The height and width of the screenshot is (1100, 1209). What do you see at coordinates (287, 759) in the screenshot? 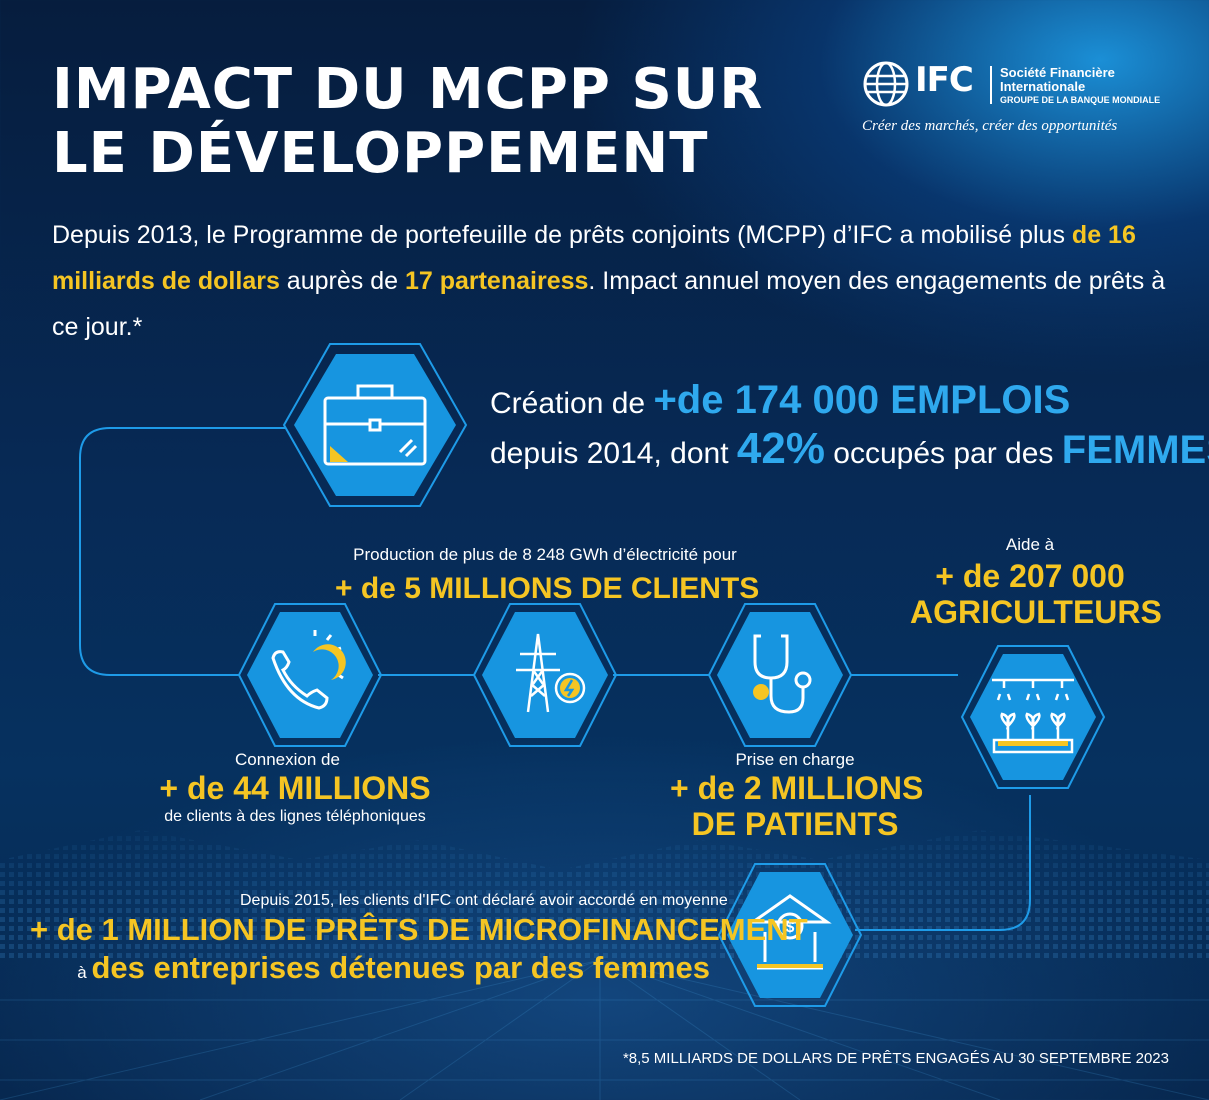
I see `phone-label: Connexion de` at bounding box center [287, 759].